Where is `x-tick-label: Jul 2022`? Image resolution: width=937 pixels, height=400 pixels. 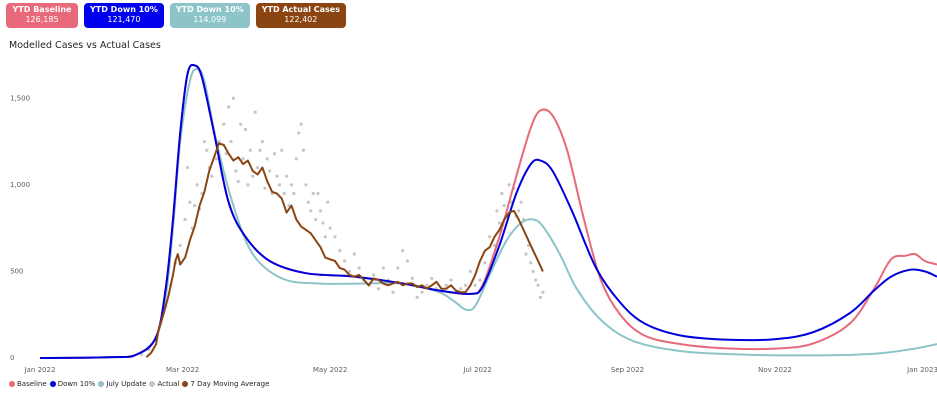 x-tick-label: Jul 2022 is located at coordinates (477, 370).